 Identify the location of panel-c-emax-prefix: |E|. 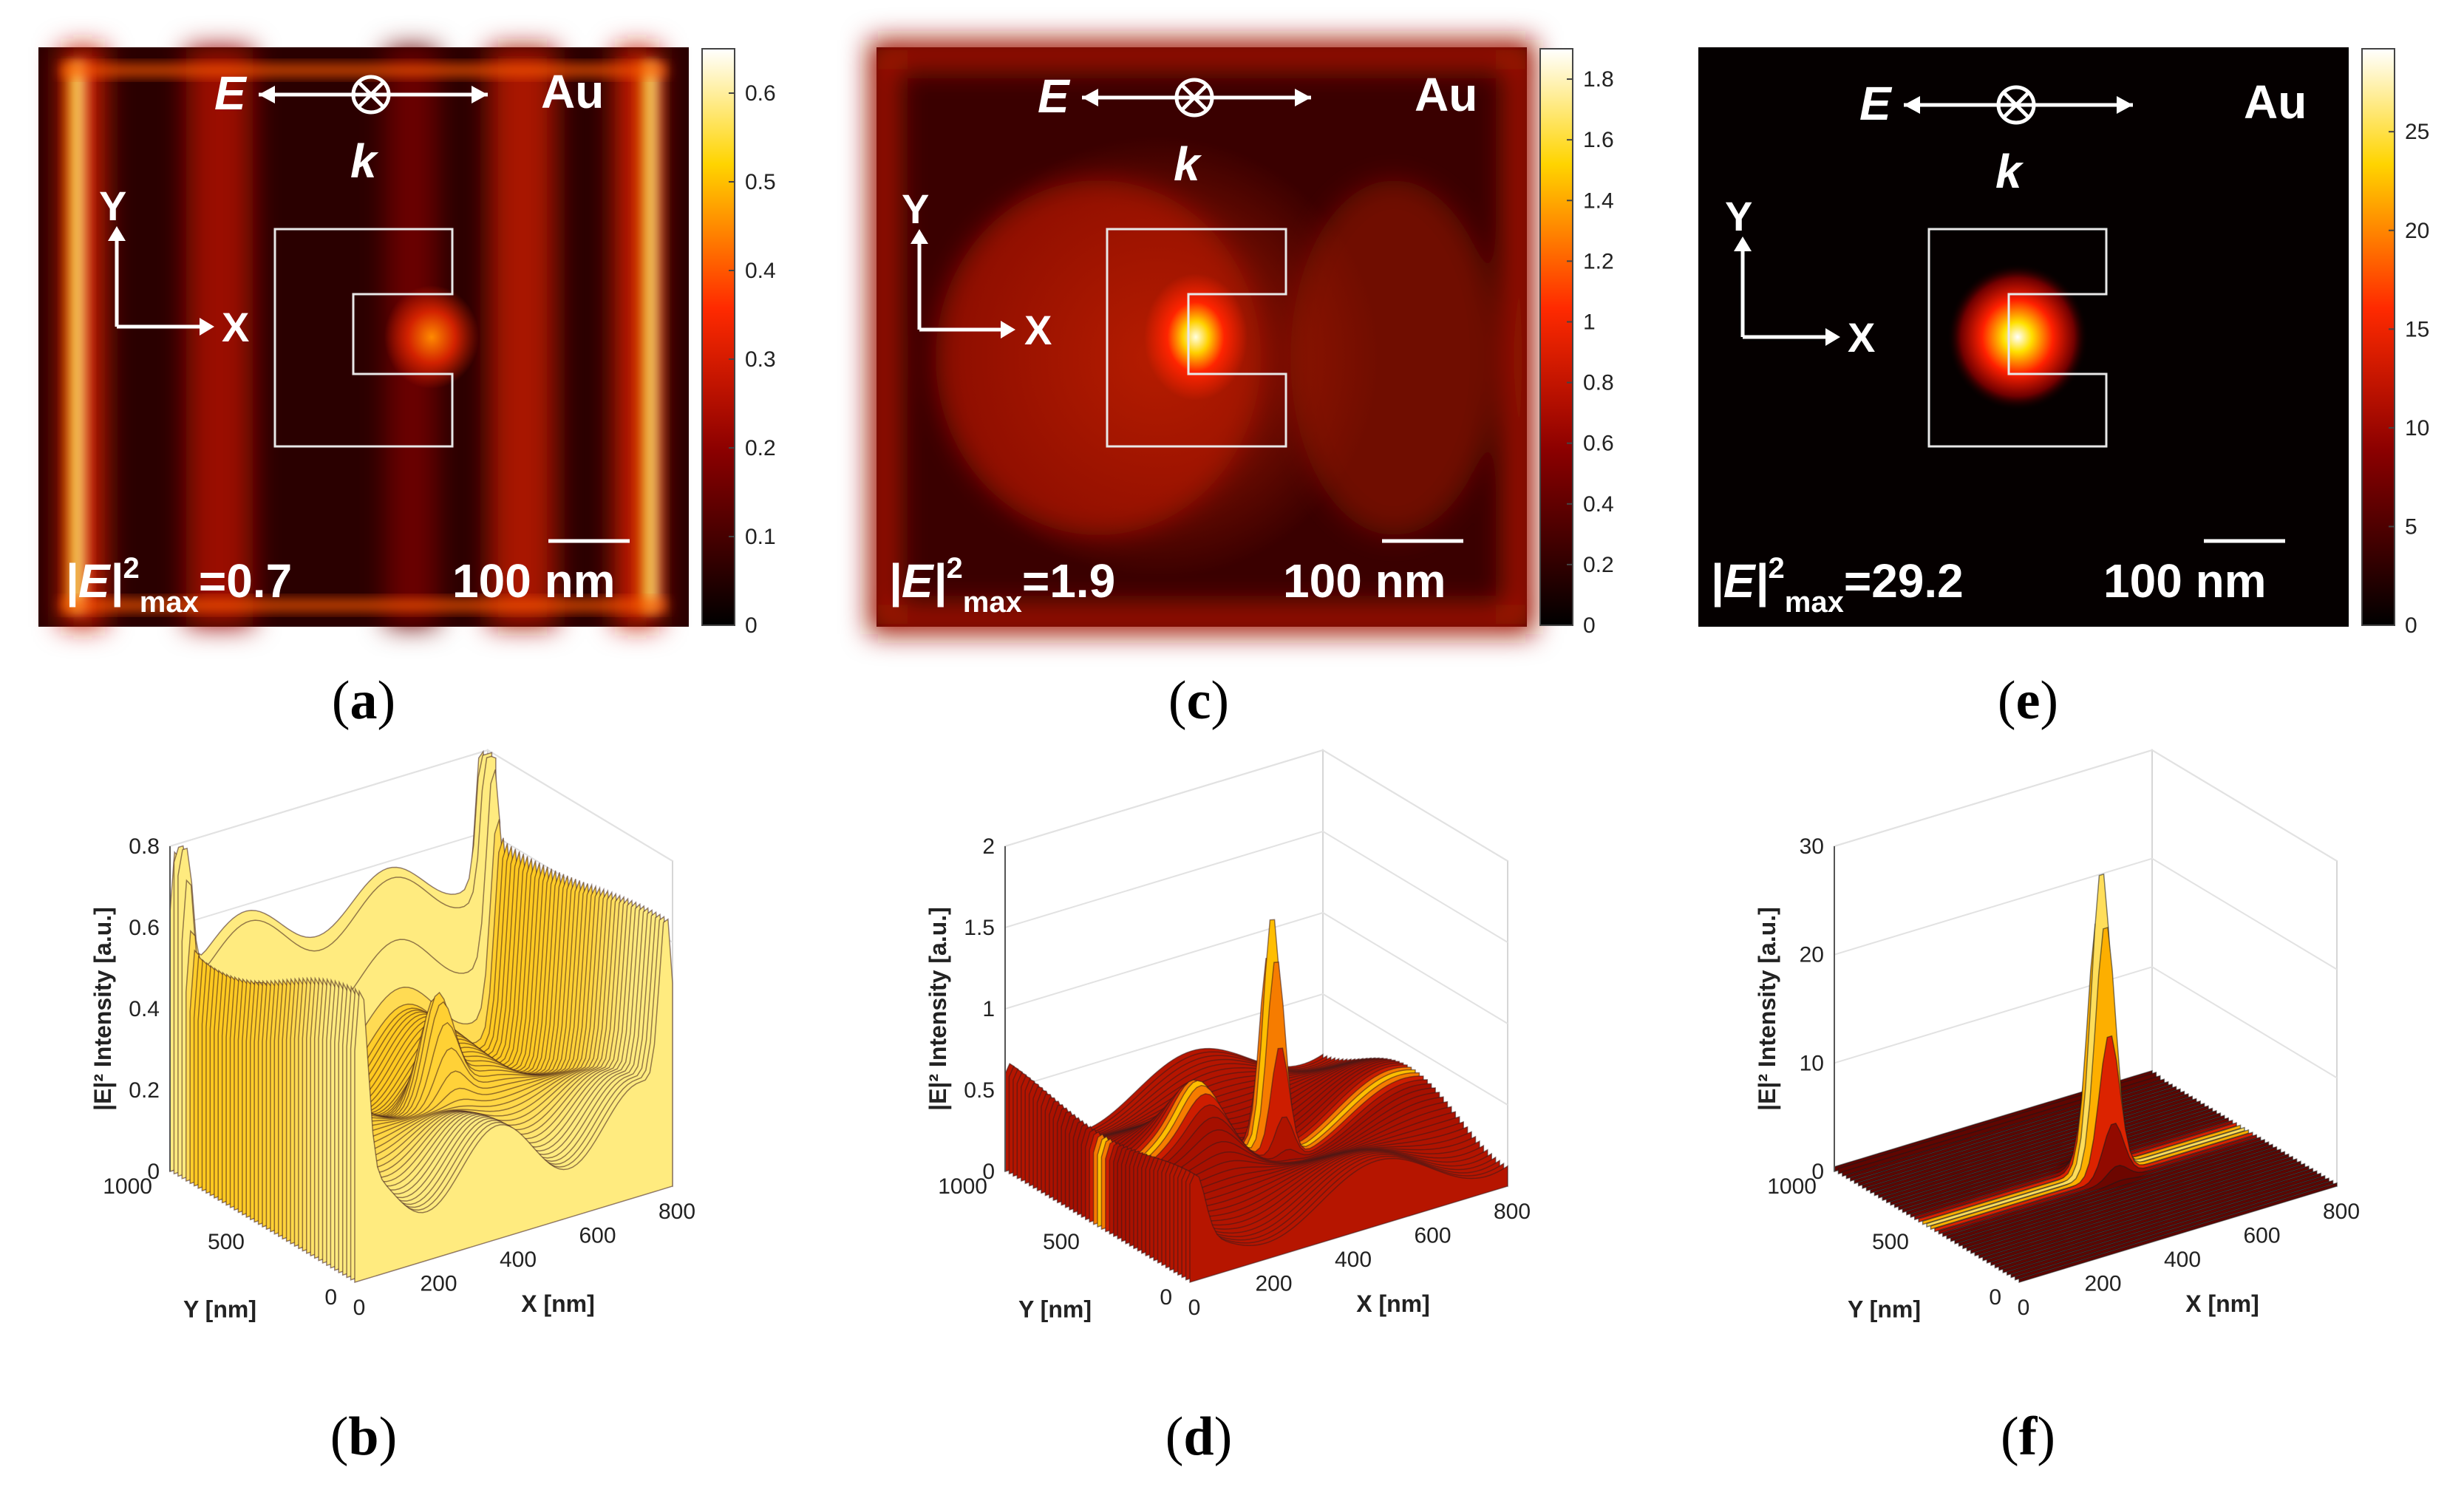
(917, 581).